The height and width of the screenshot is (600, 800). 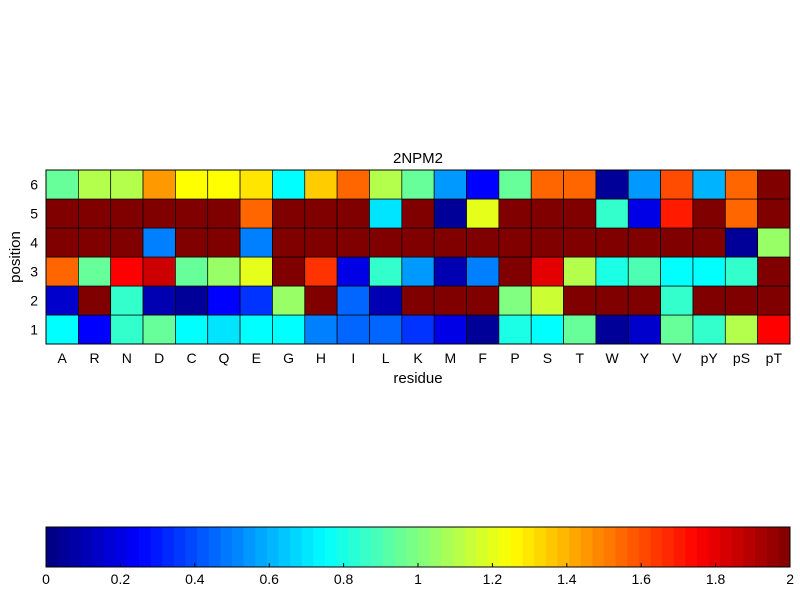 I want to click on colorbar-tick-label: 0.2, so click(x=121, y=579).